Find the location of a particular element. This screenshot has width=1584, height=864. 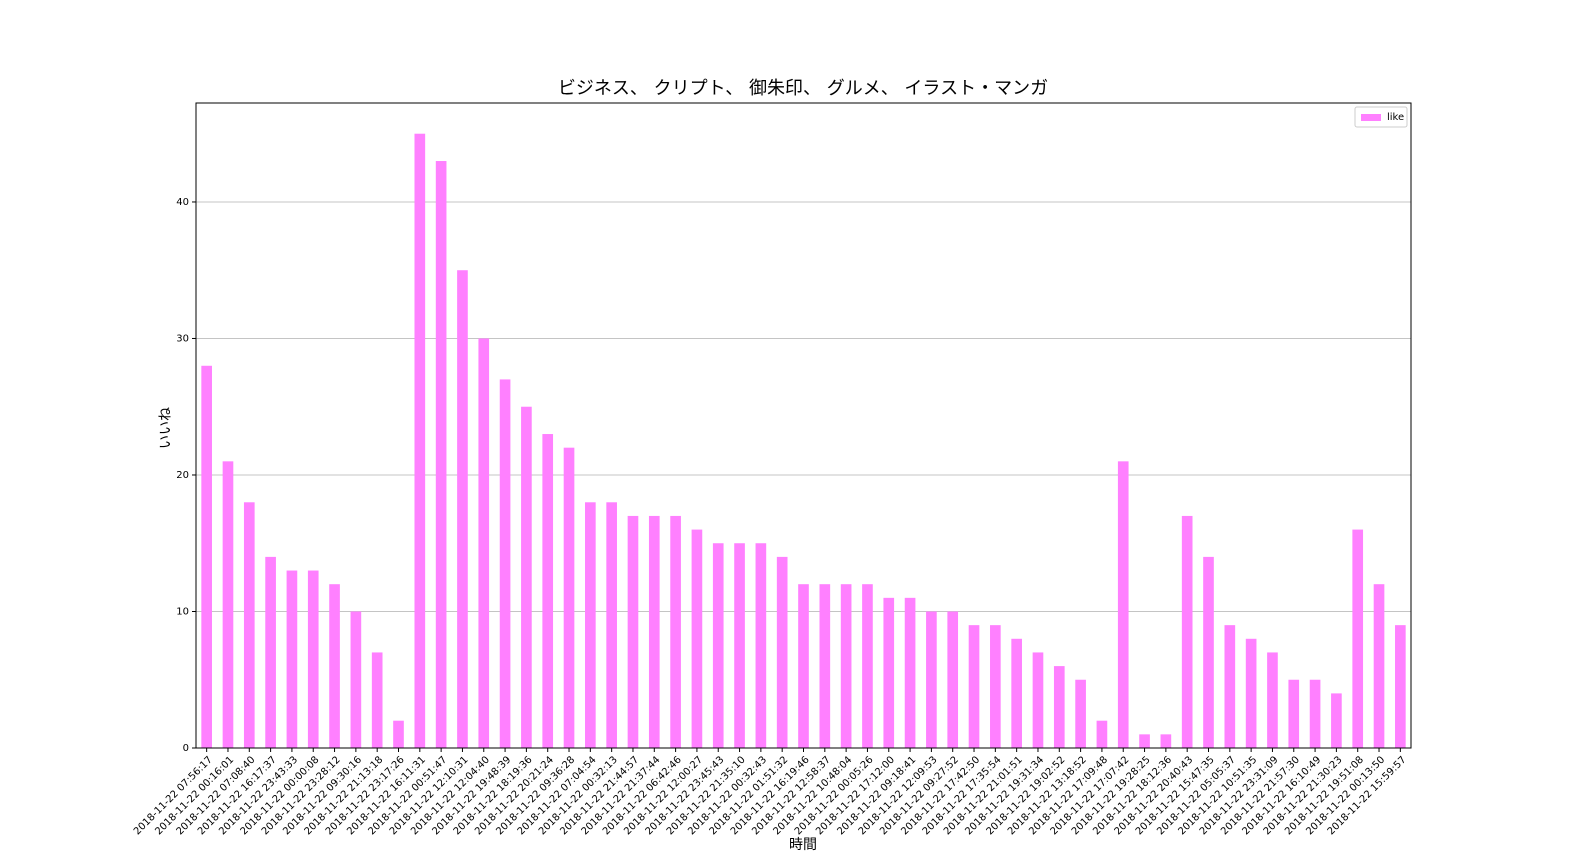

y-tick-label: 30 is located at coordinates (182, 338).